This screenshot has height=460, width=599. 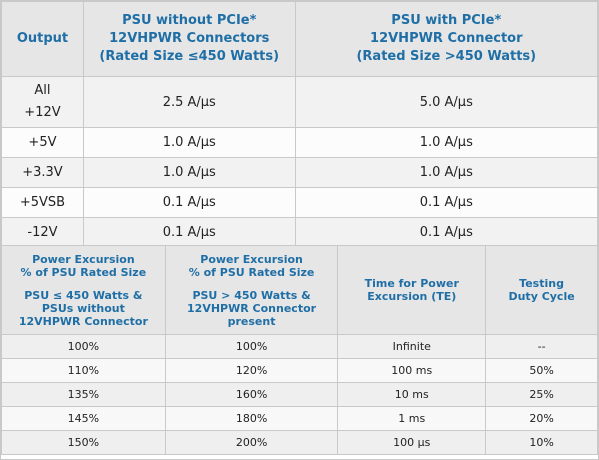 I want to click on header-line: Time for Power, so click(x=411, y=283).